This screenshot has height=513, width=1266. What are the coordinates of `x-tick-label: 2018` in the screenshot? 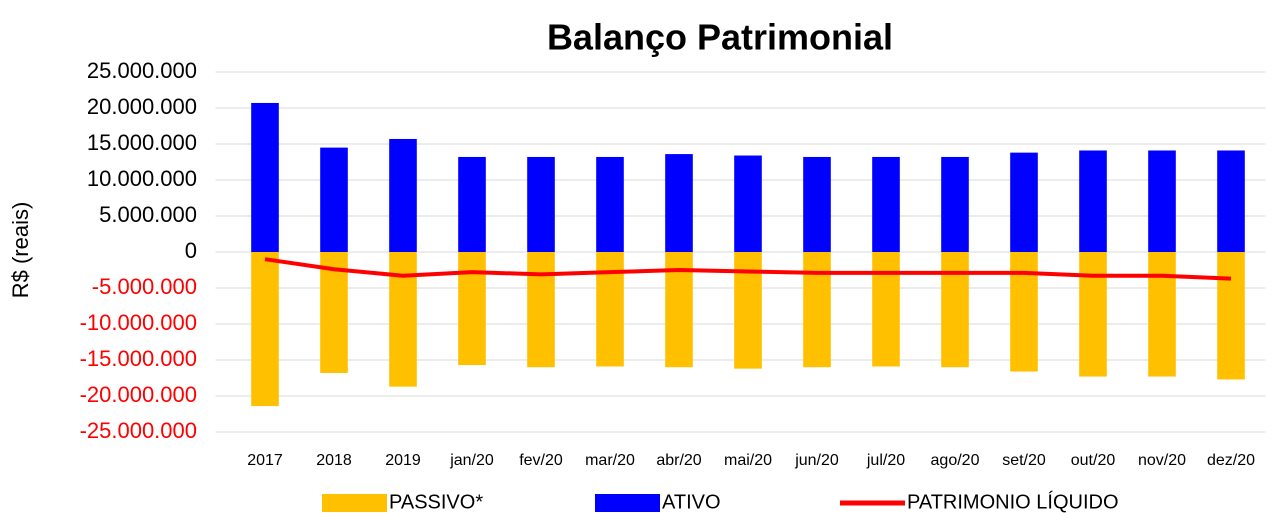 It's located at (334, 460).